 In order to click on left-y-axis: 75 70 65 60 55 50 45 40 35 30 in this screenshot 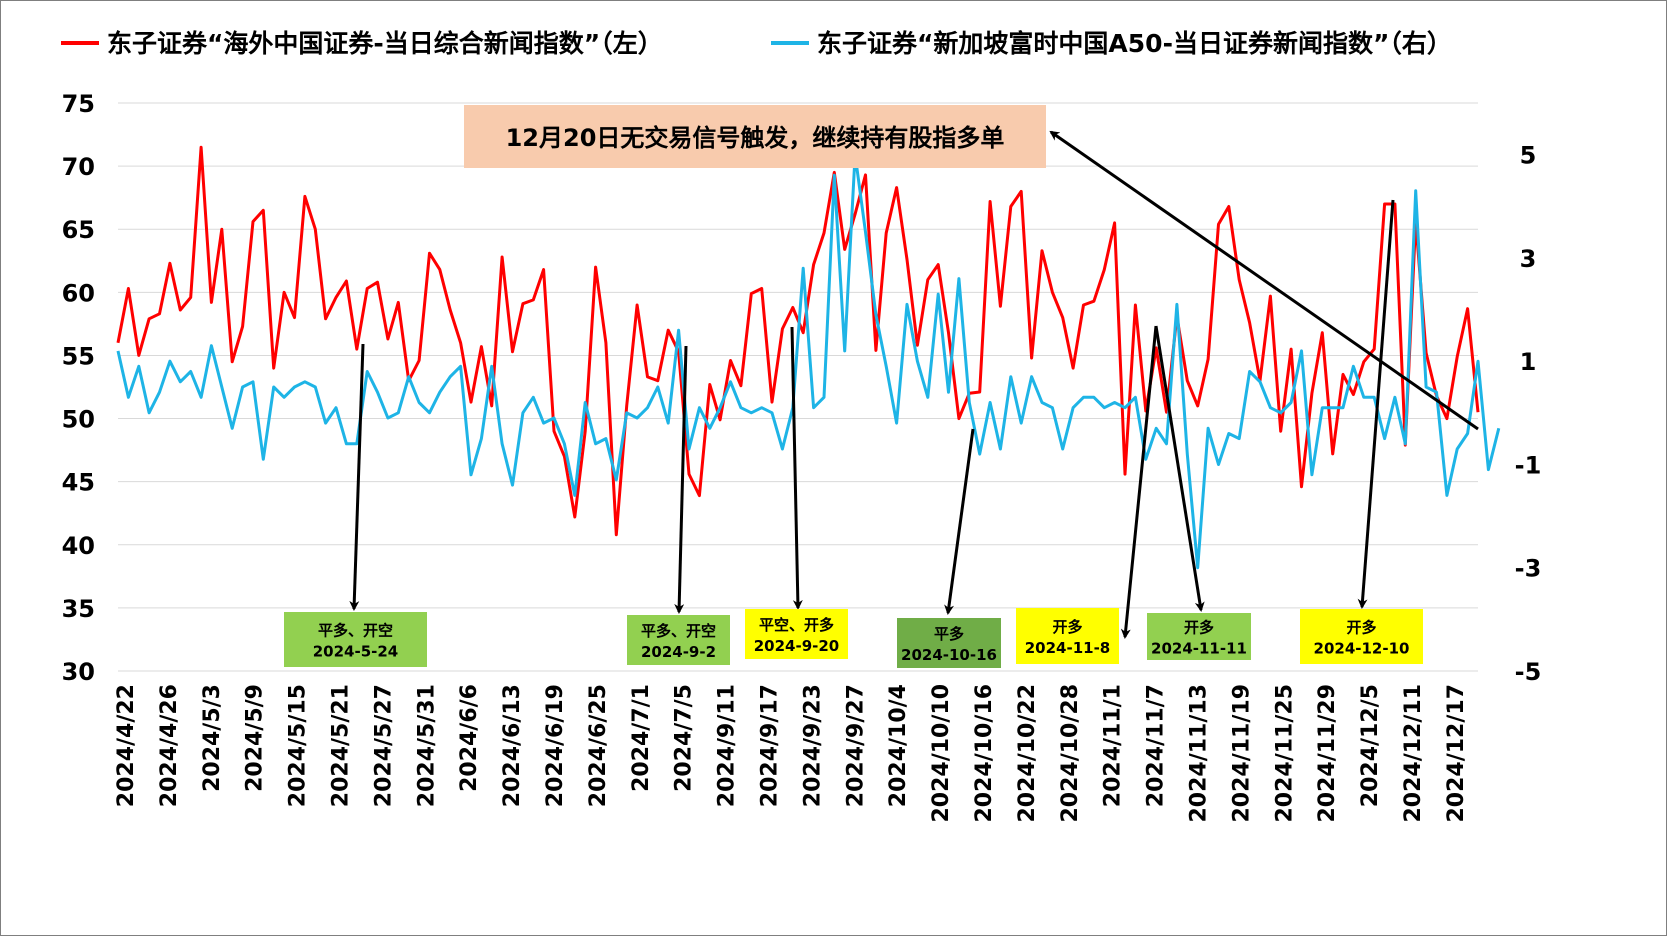, I will do `click(78, 388)`.